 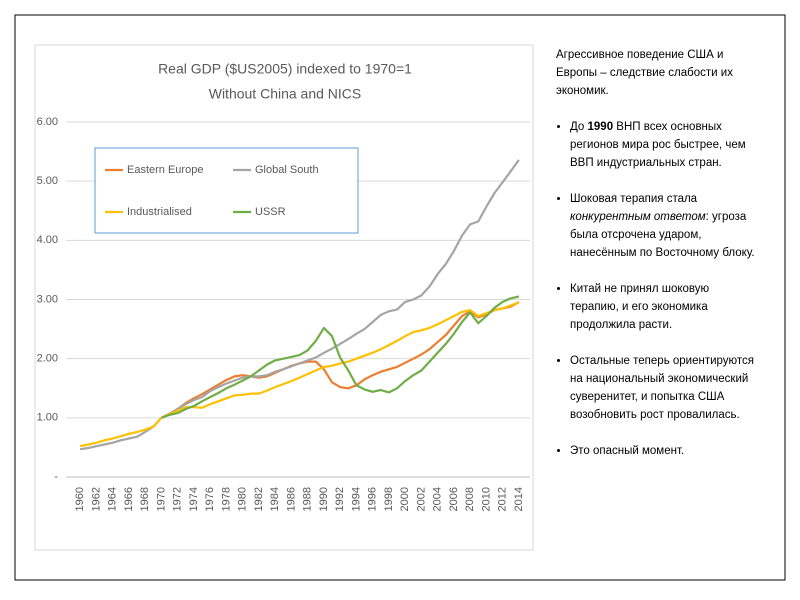 I want to click on x-tick-label: 1994, so click(x=356, y=499).